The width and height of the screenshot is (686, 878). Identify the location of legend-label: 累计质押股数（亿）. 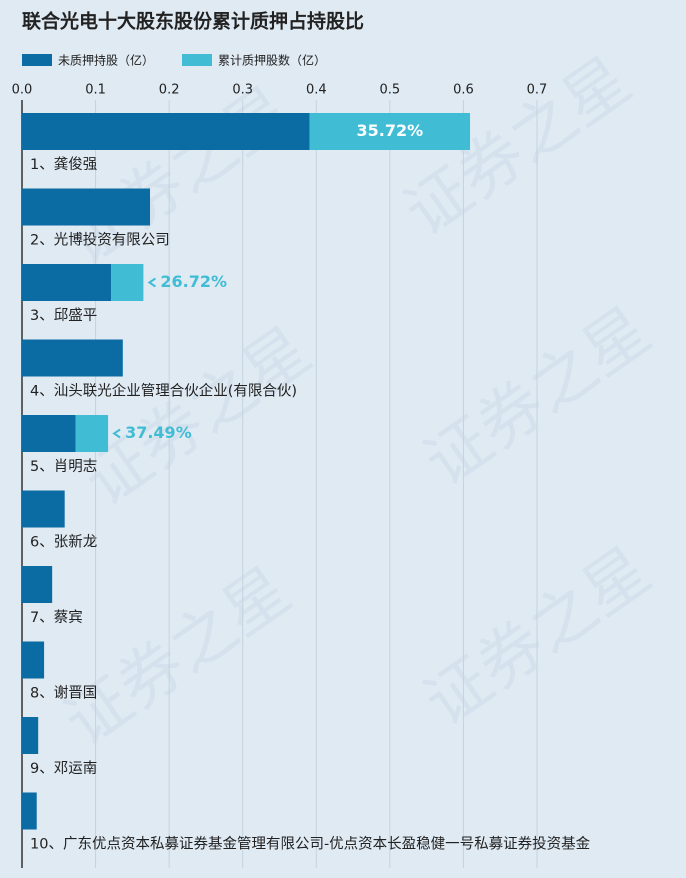
(272, 60).